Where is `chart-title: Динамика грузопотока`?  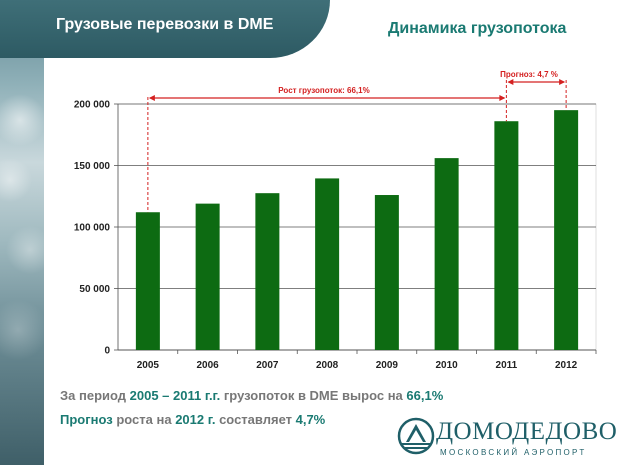 chart-title: Динамика грузопотока is located at coordinates (477, 28).